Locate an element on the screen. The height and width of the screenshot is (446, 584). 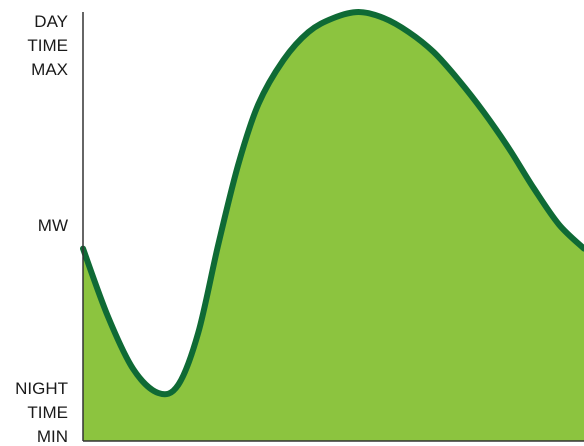
y-tick-label-min: NIGHT TIME MIN is located at coordinates (41, 412).